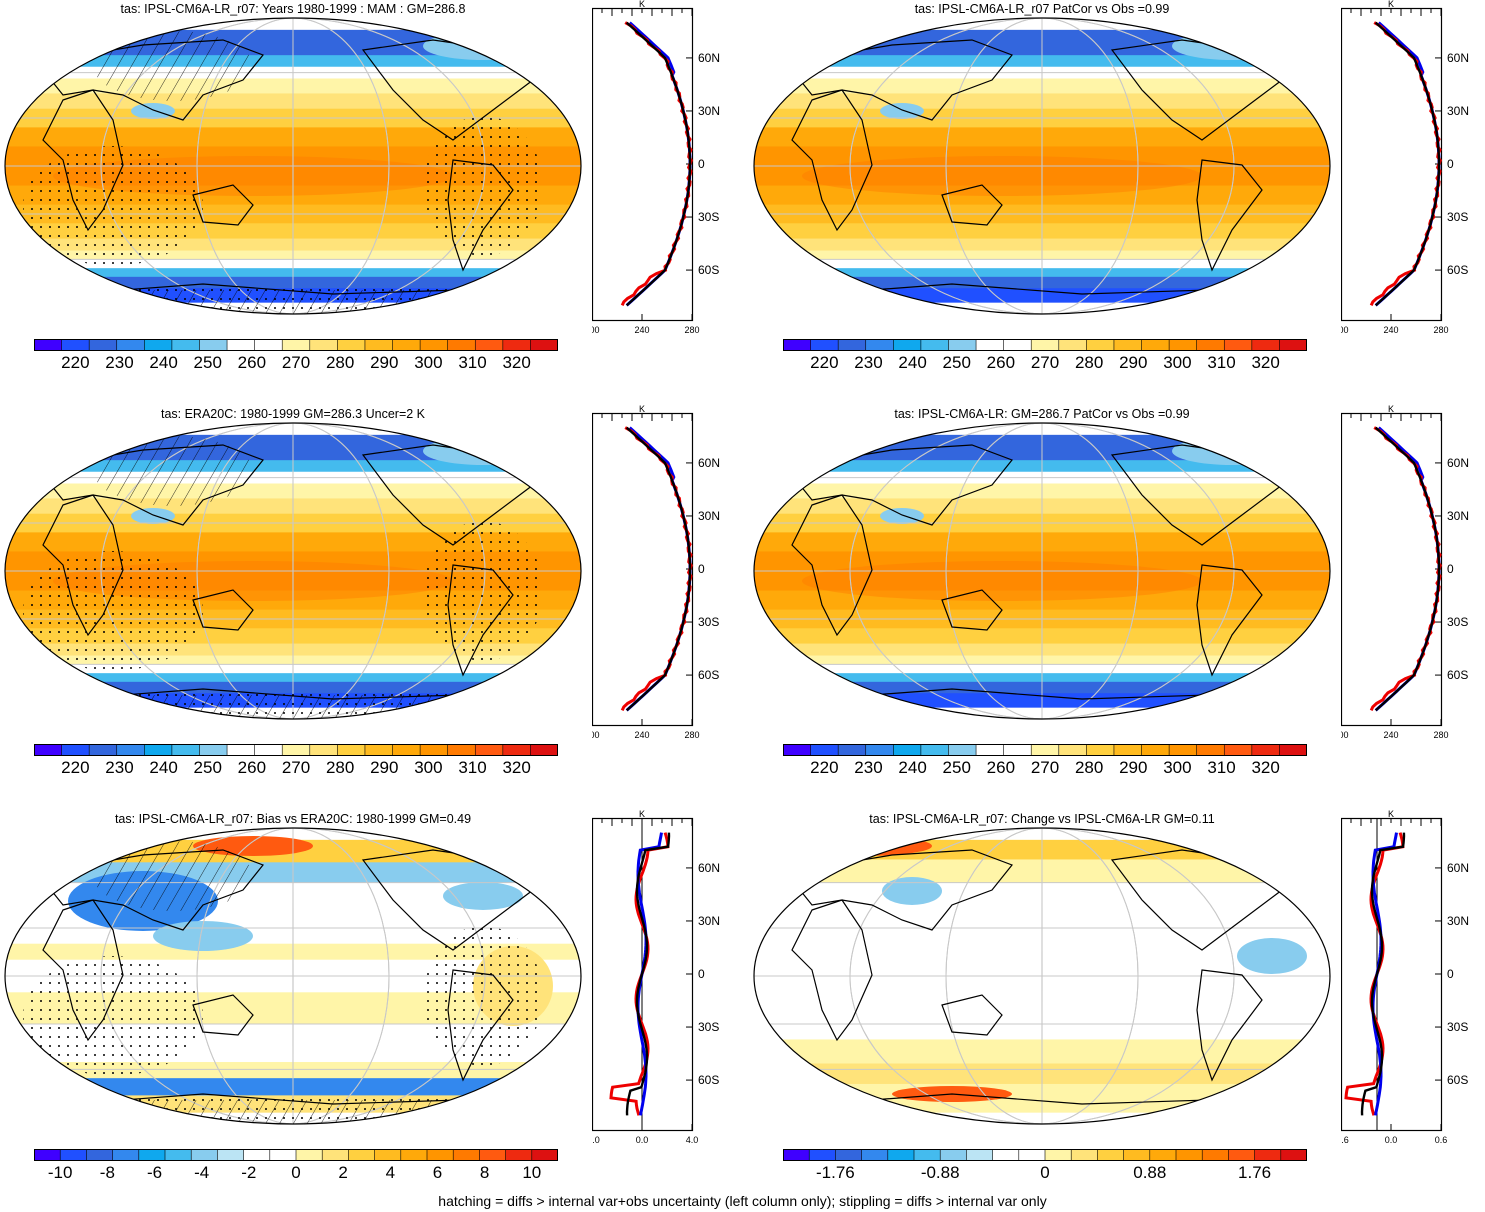  Describe the element at coordinates (428, 362) in the screenshot. I see `colorbar-tick-label: 300` at that location.